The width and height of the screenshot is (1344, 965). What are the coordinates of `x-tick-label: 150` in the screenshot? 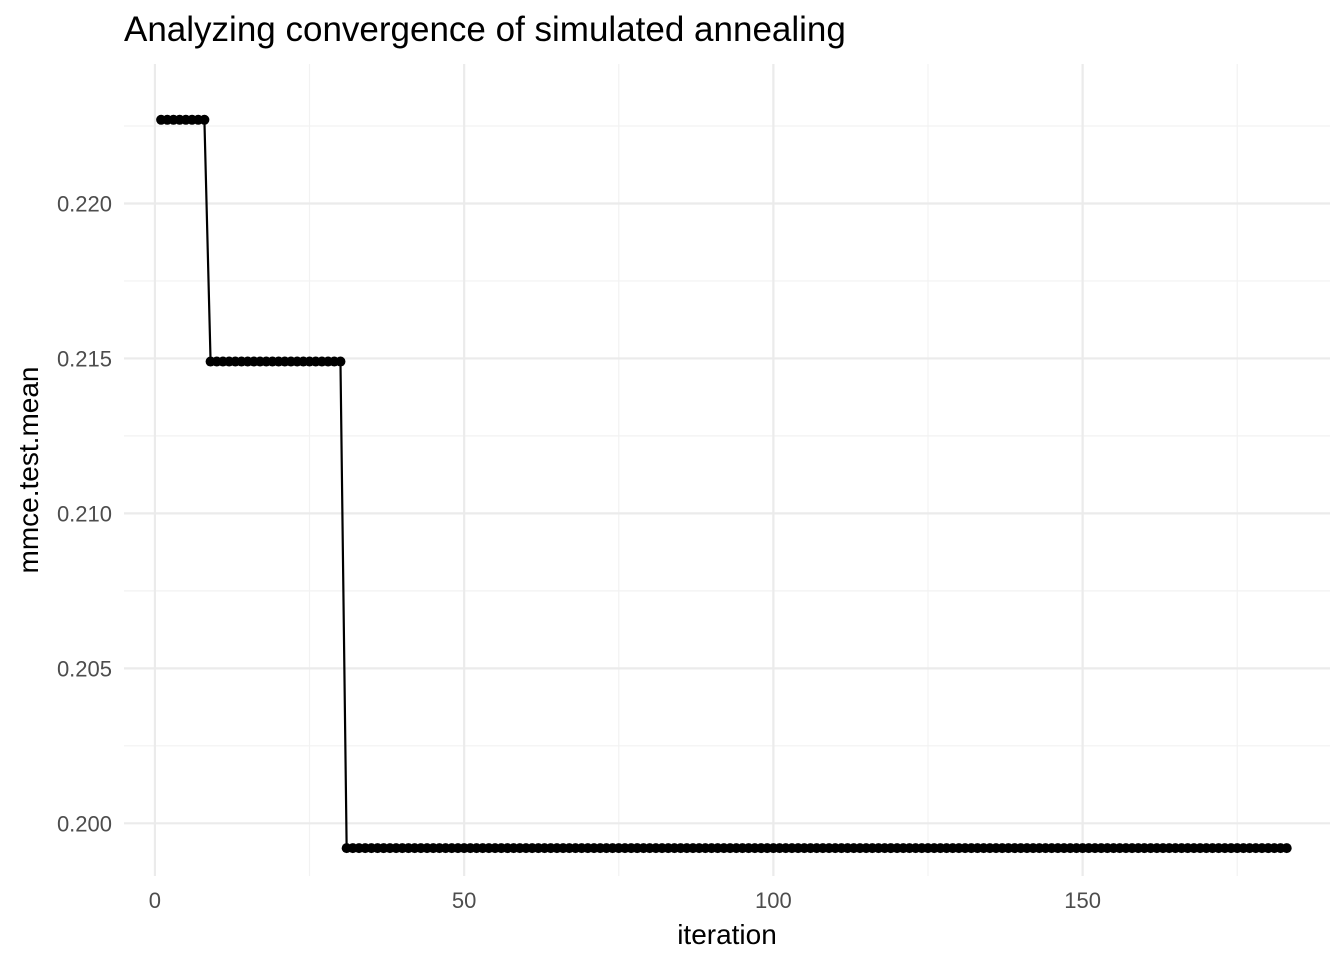 It's located at (1082, 900).